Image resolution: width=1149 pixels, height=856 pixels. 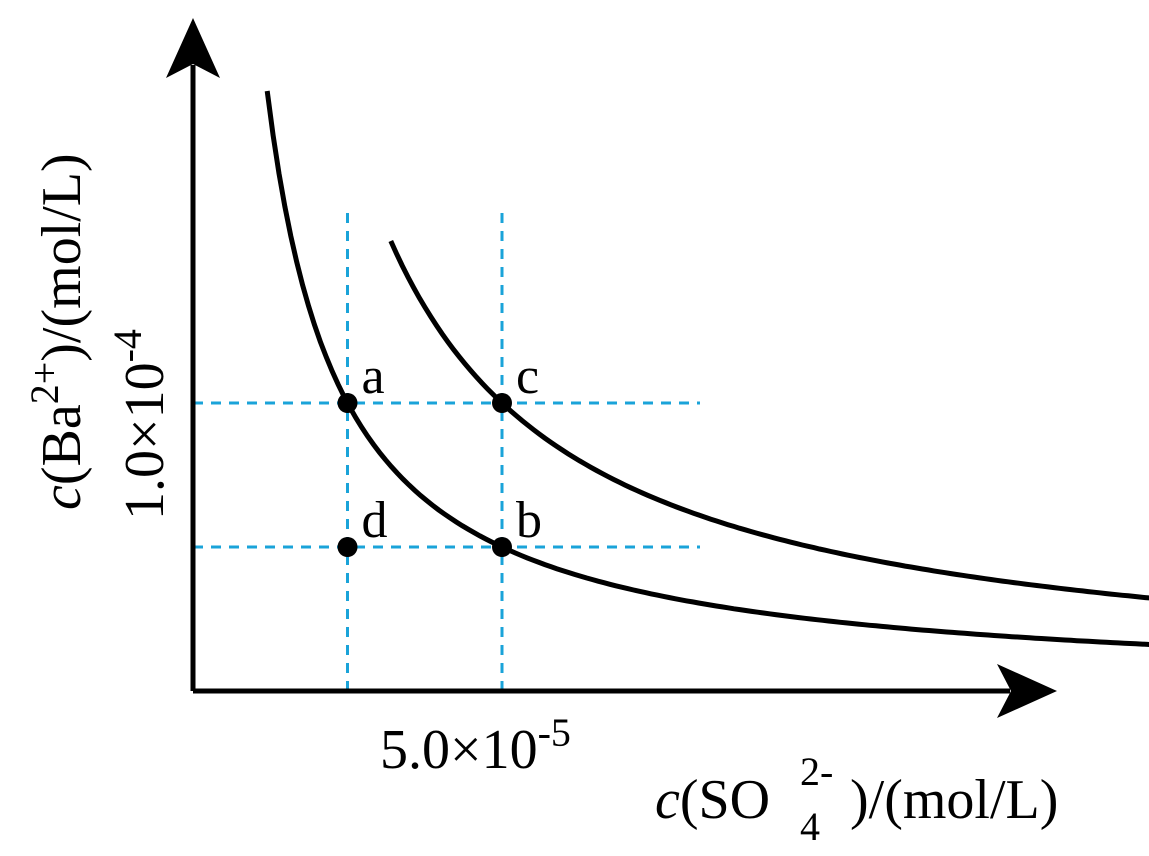 What do you see at coordinates (347, 403) in the screenshot?
I see `point-a` at bounding box center [347, 403].